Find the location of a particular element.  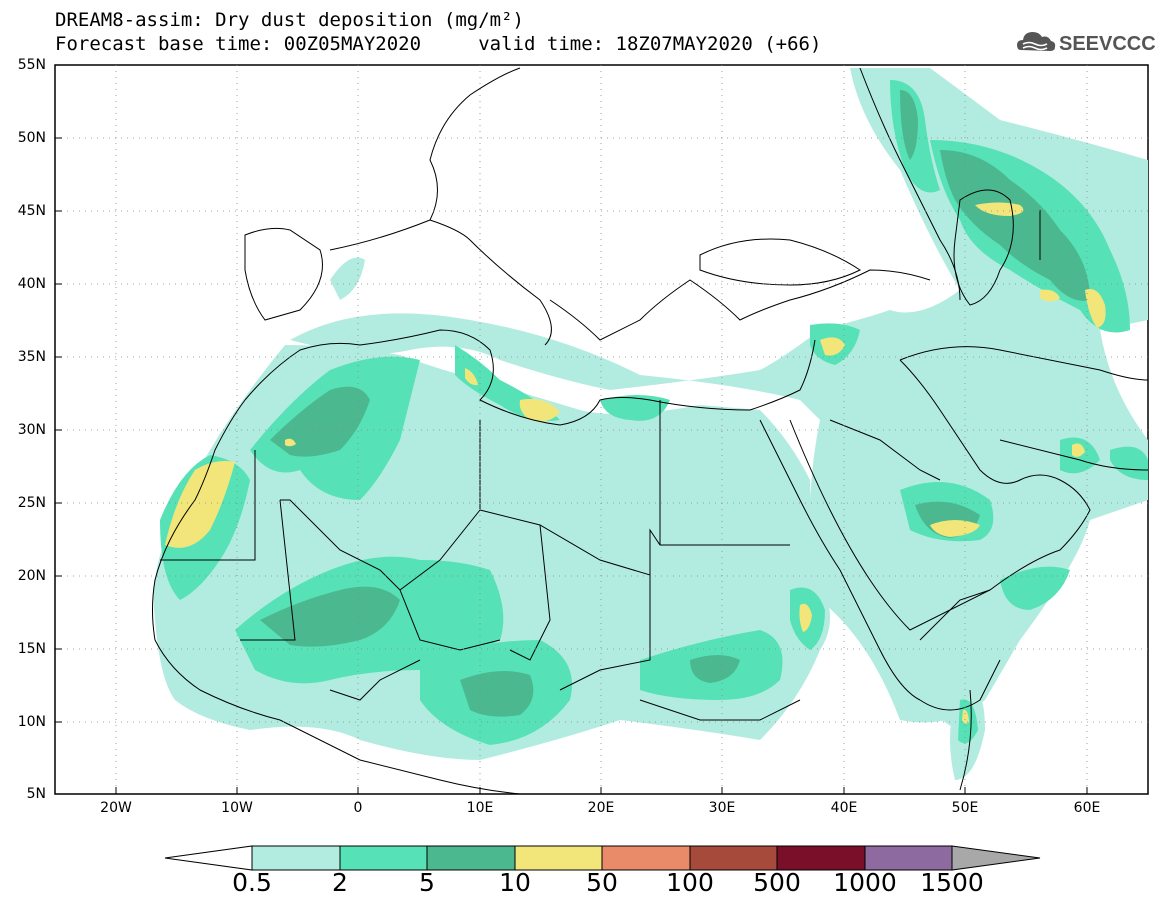

colorbar-label: 2 is located at coordinates (340, 882).